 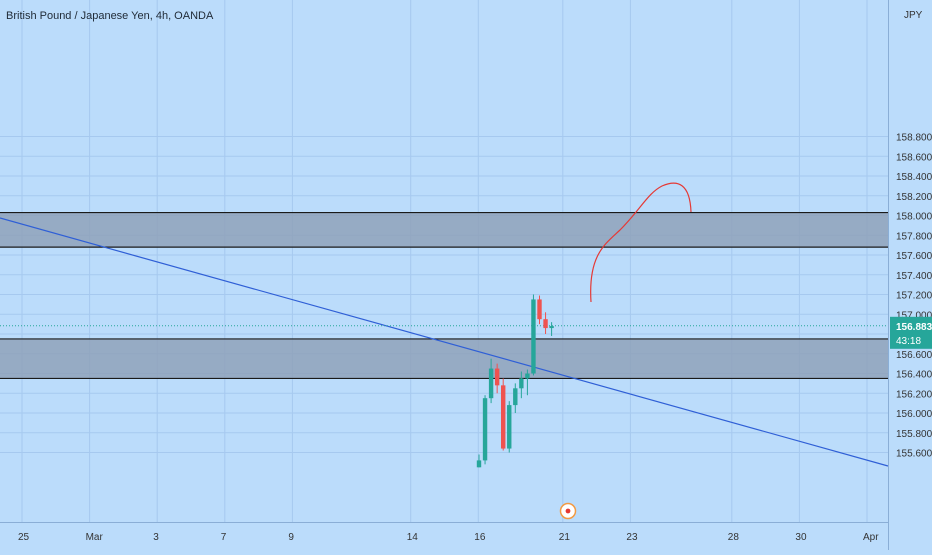 I want to click on y-tick-label: 155.800, so click(x=914, y=434).